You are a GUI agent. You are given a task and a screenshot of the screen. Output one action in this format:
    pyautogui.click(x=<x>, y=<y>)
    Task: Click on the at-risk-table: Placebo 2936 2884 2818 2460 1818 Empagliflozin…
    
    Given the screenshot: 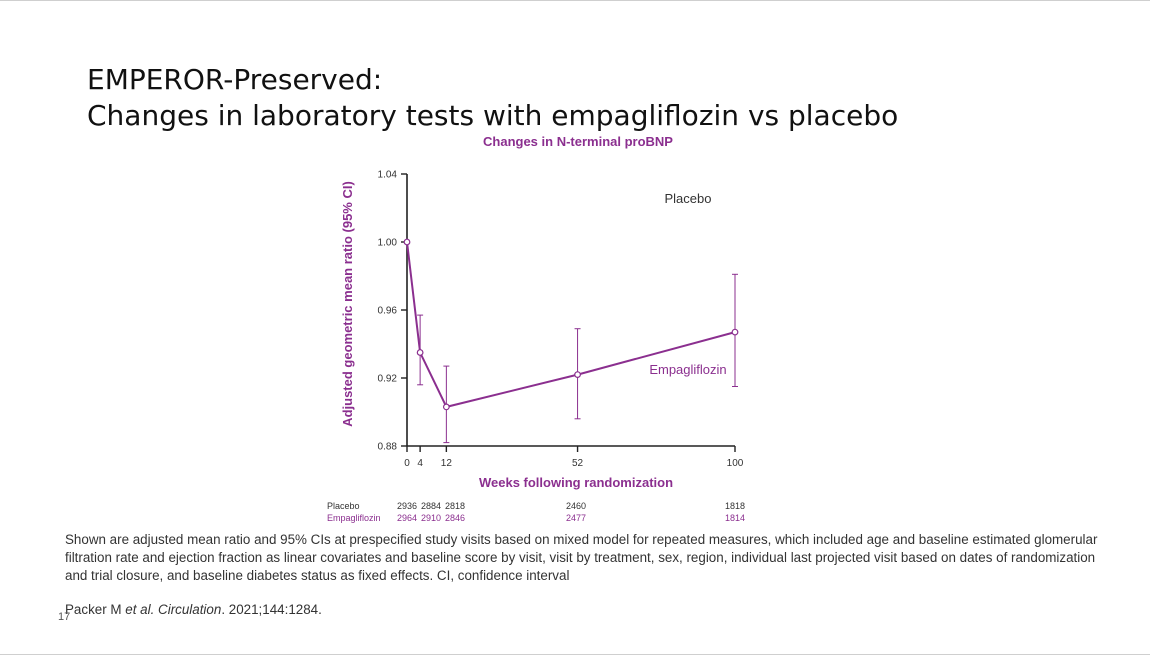 What is the action you would take?
    pyautogui.click(x=536, y=512)
    